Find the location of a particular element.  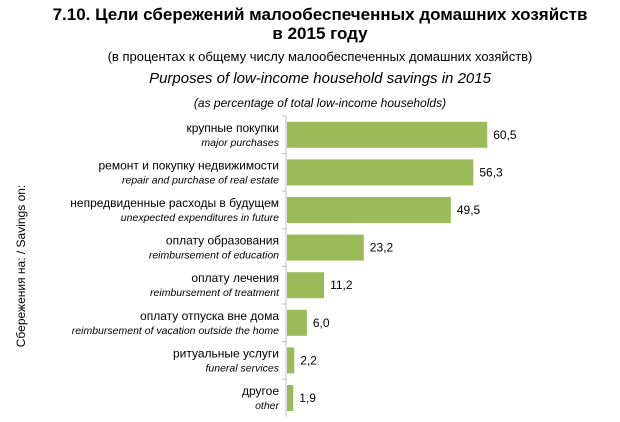

category-label-en: unexpected expenditures in future is located at coordinates (200, 218).